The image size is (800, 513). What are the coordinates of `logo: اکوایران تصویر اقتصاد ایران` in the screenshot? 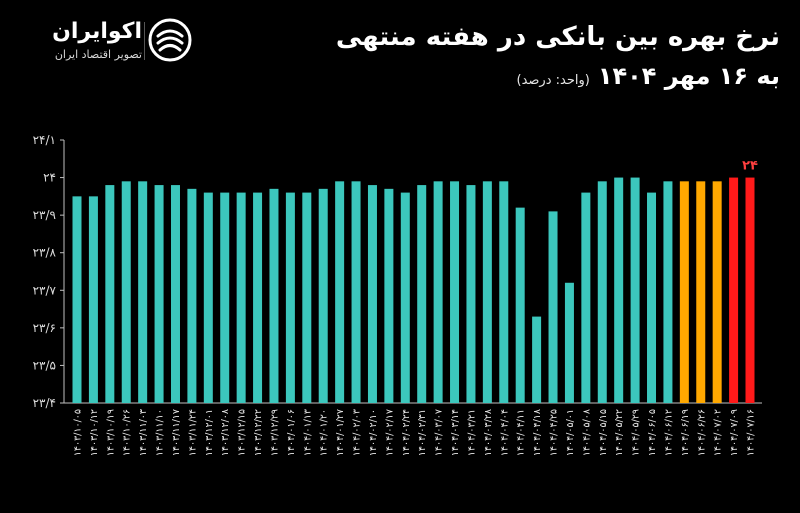 It's located at (108, 44).